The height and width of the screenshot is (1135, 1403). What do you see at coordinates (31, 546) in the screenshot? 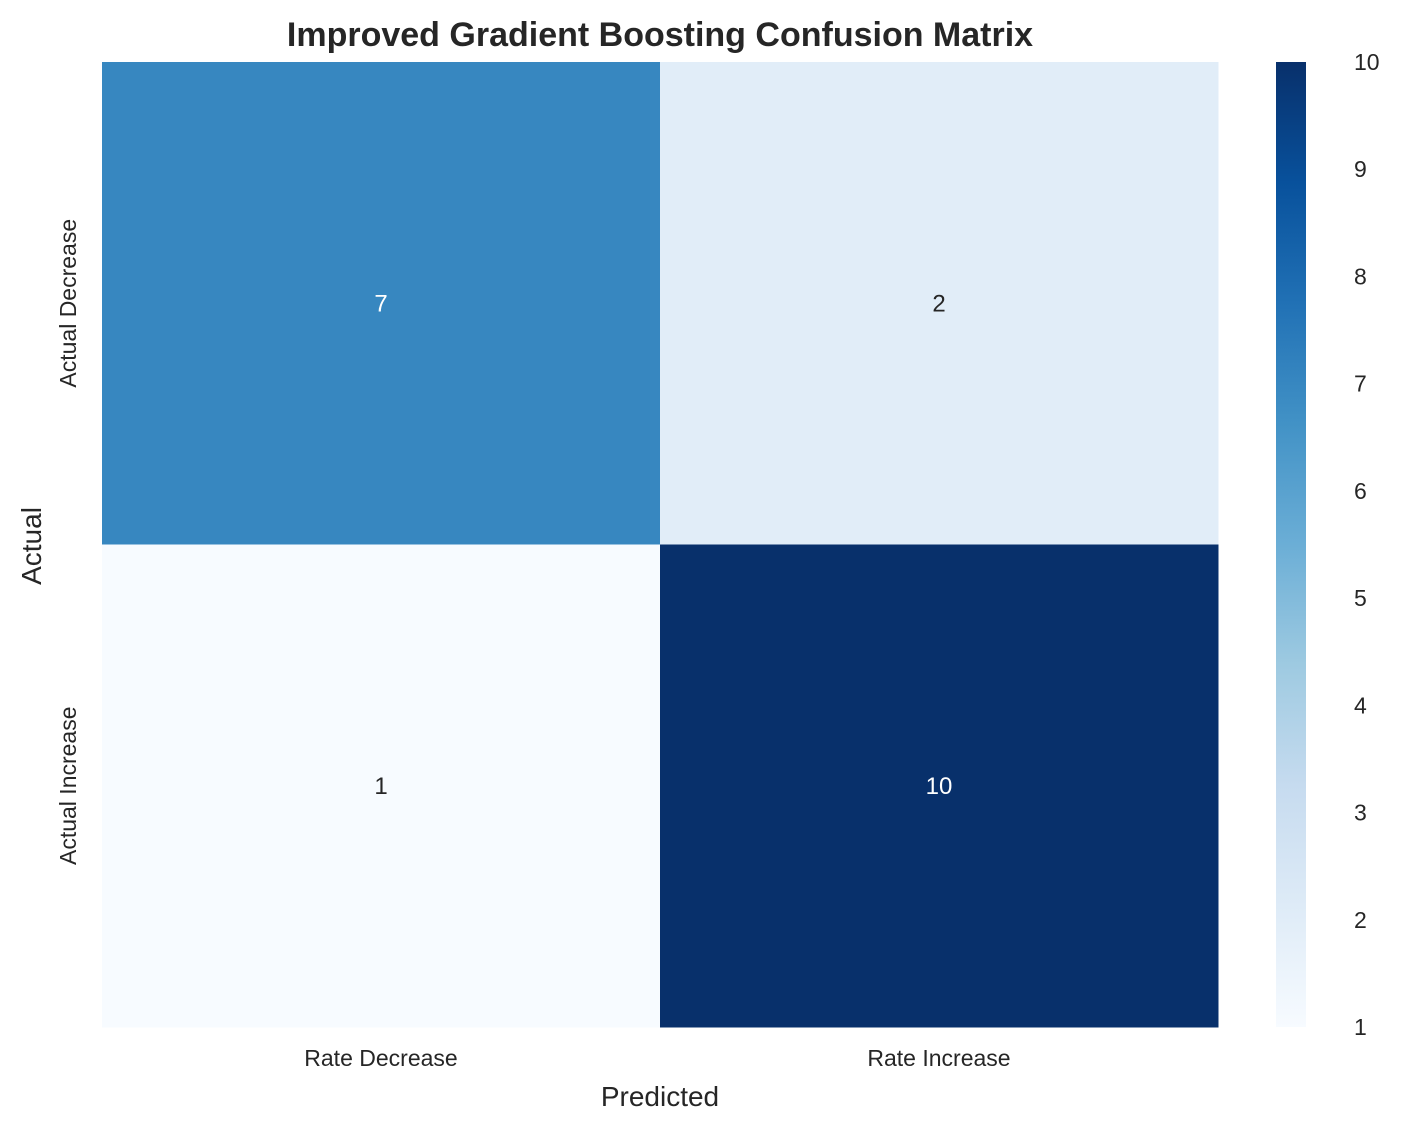
I see `y-axis-label: Actual` at bounding box center [31, 546].